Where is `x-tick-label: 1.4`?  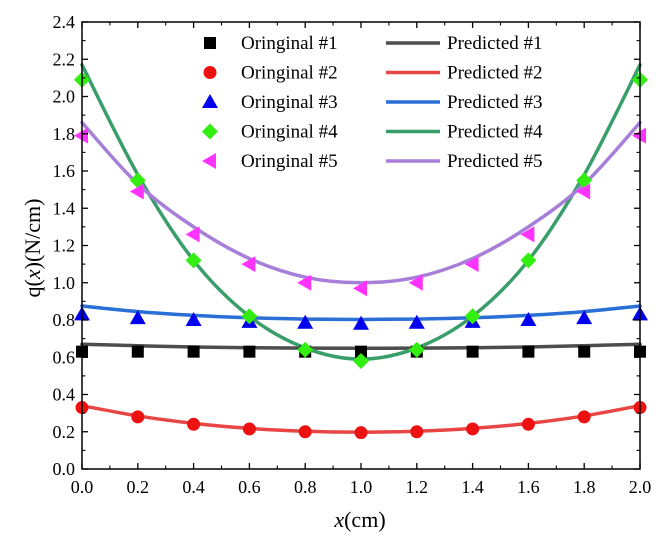 x-tick-label: 1.4 is located at coordinates (472, 487).